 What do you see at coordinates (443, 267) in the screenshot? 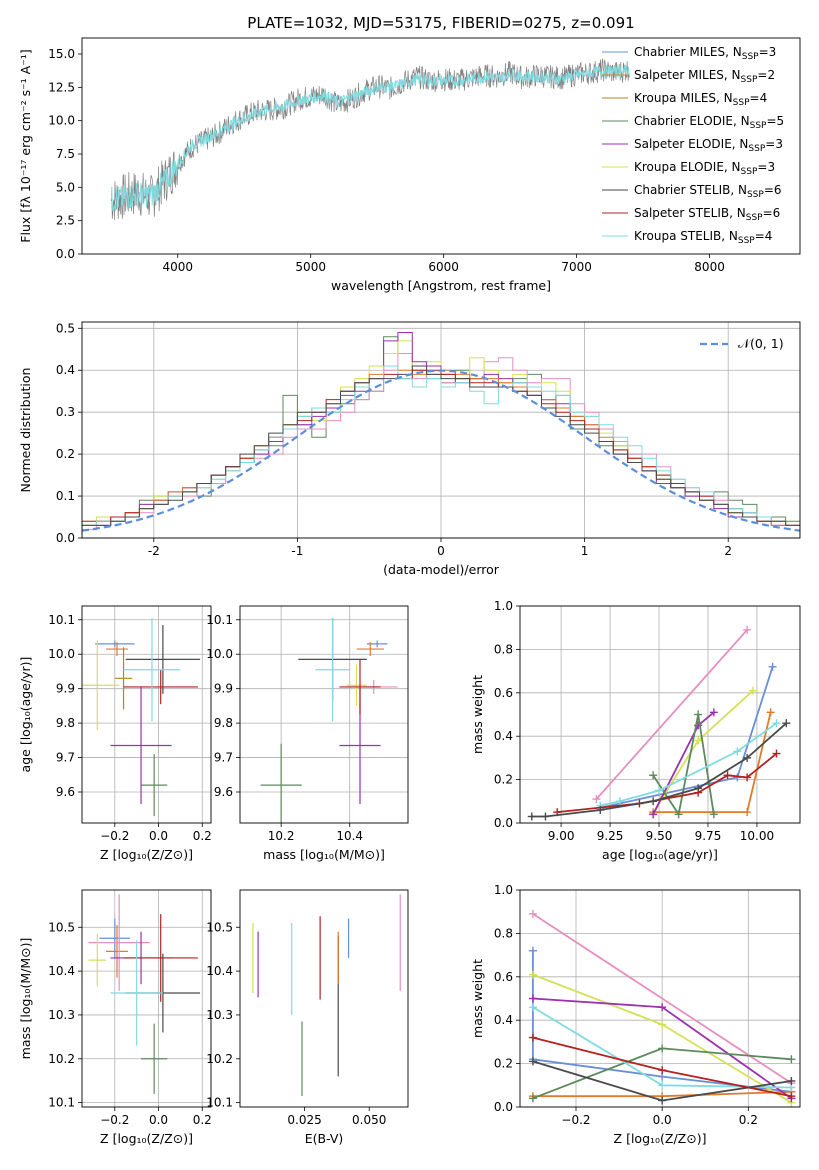
I see `x-tick-label: 6000` at bounding box center [443, 267].